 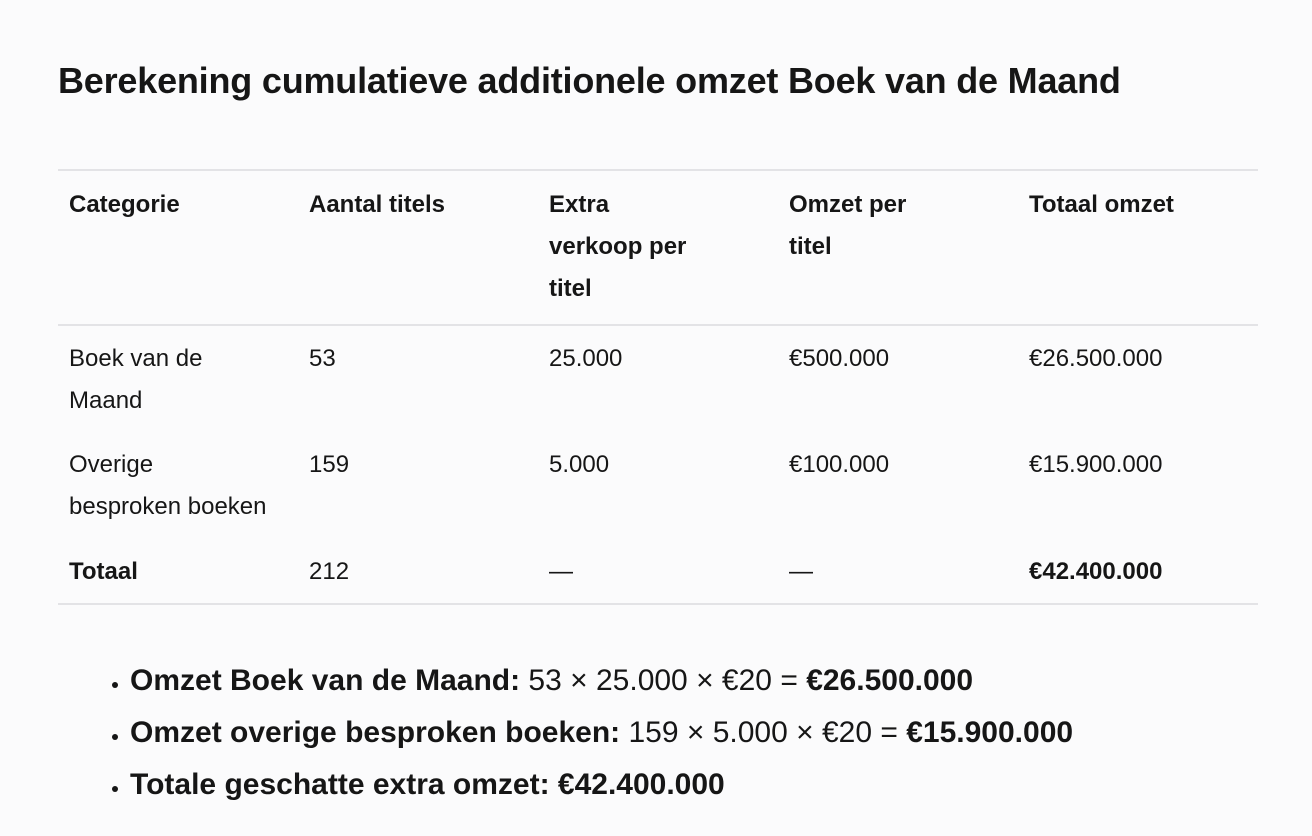 What do you see at coordinates (322, 358) in the screenshot?
I see `cell-title-count: 53` at bounding box center [322, 358].